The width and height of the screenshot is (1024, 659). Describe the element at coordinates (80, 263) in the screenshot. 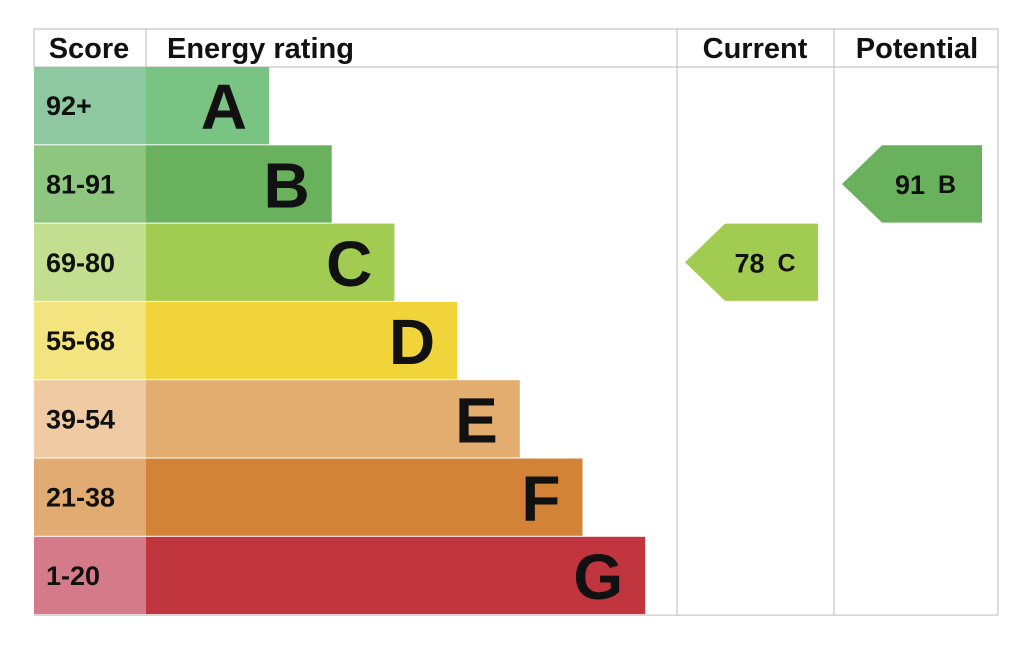

I see `score-label-c: 69-80` at that location.